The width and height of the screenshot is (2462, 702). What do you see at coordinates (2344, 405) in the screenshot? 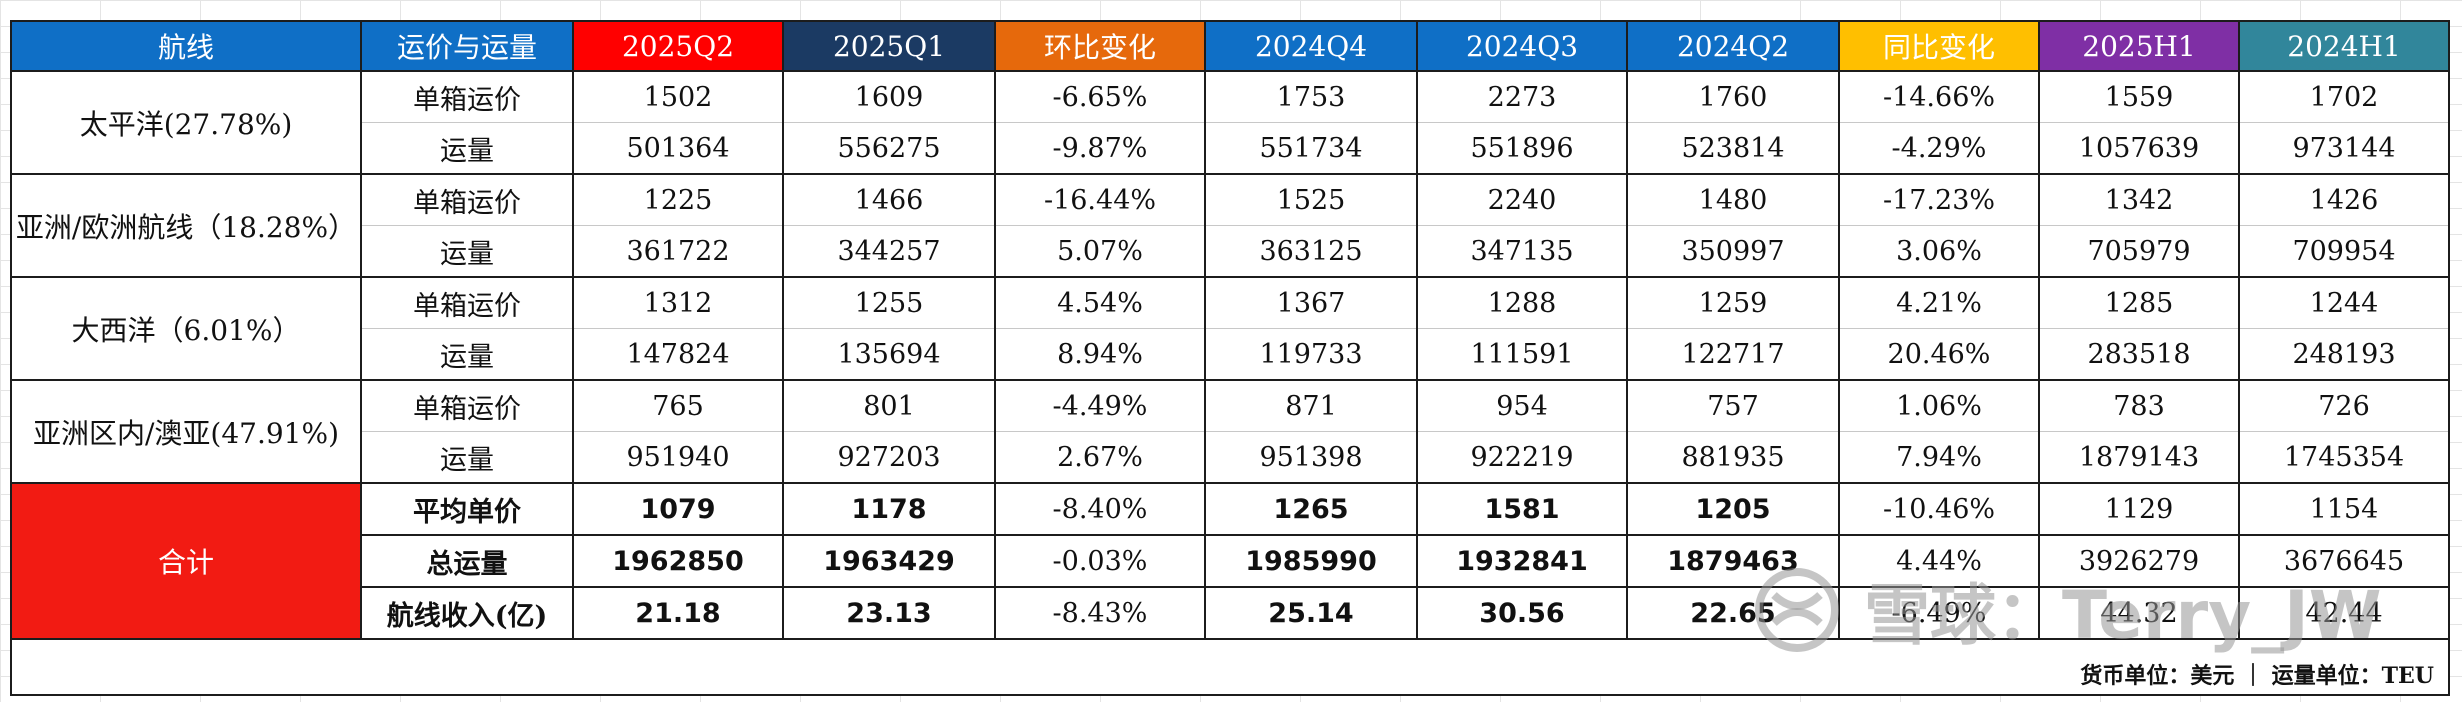
I see `value-cell: 726` at bounding box center [2344, 405].